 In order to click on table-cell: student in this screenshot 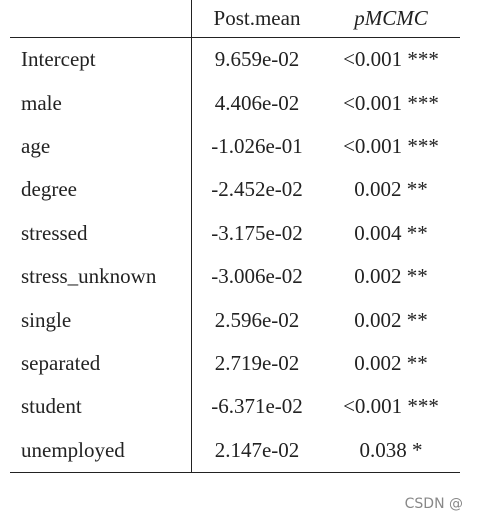, I will do `click(101, 407)`.